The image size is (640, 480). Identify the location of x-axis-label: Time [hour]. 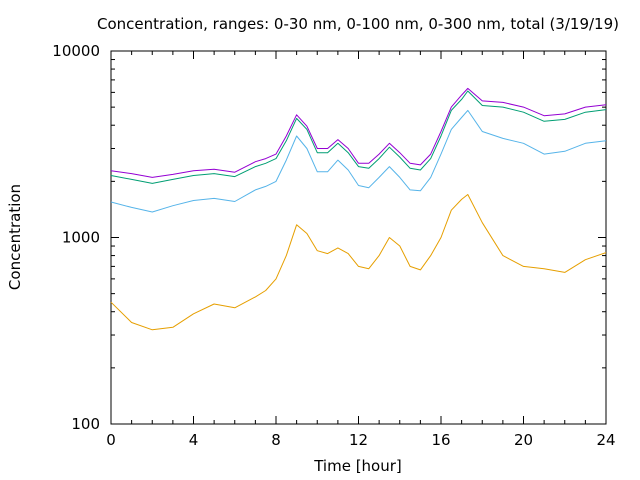
(357, 466).